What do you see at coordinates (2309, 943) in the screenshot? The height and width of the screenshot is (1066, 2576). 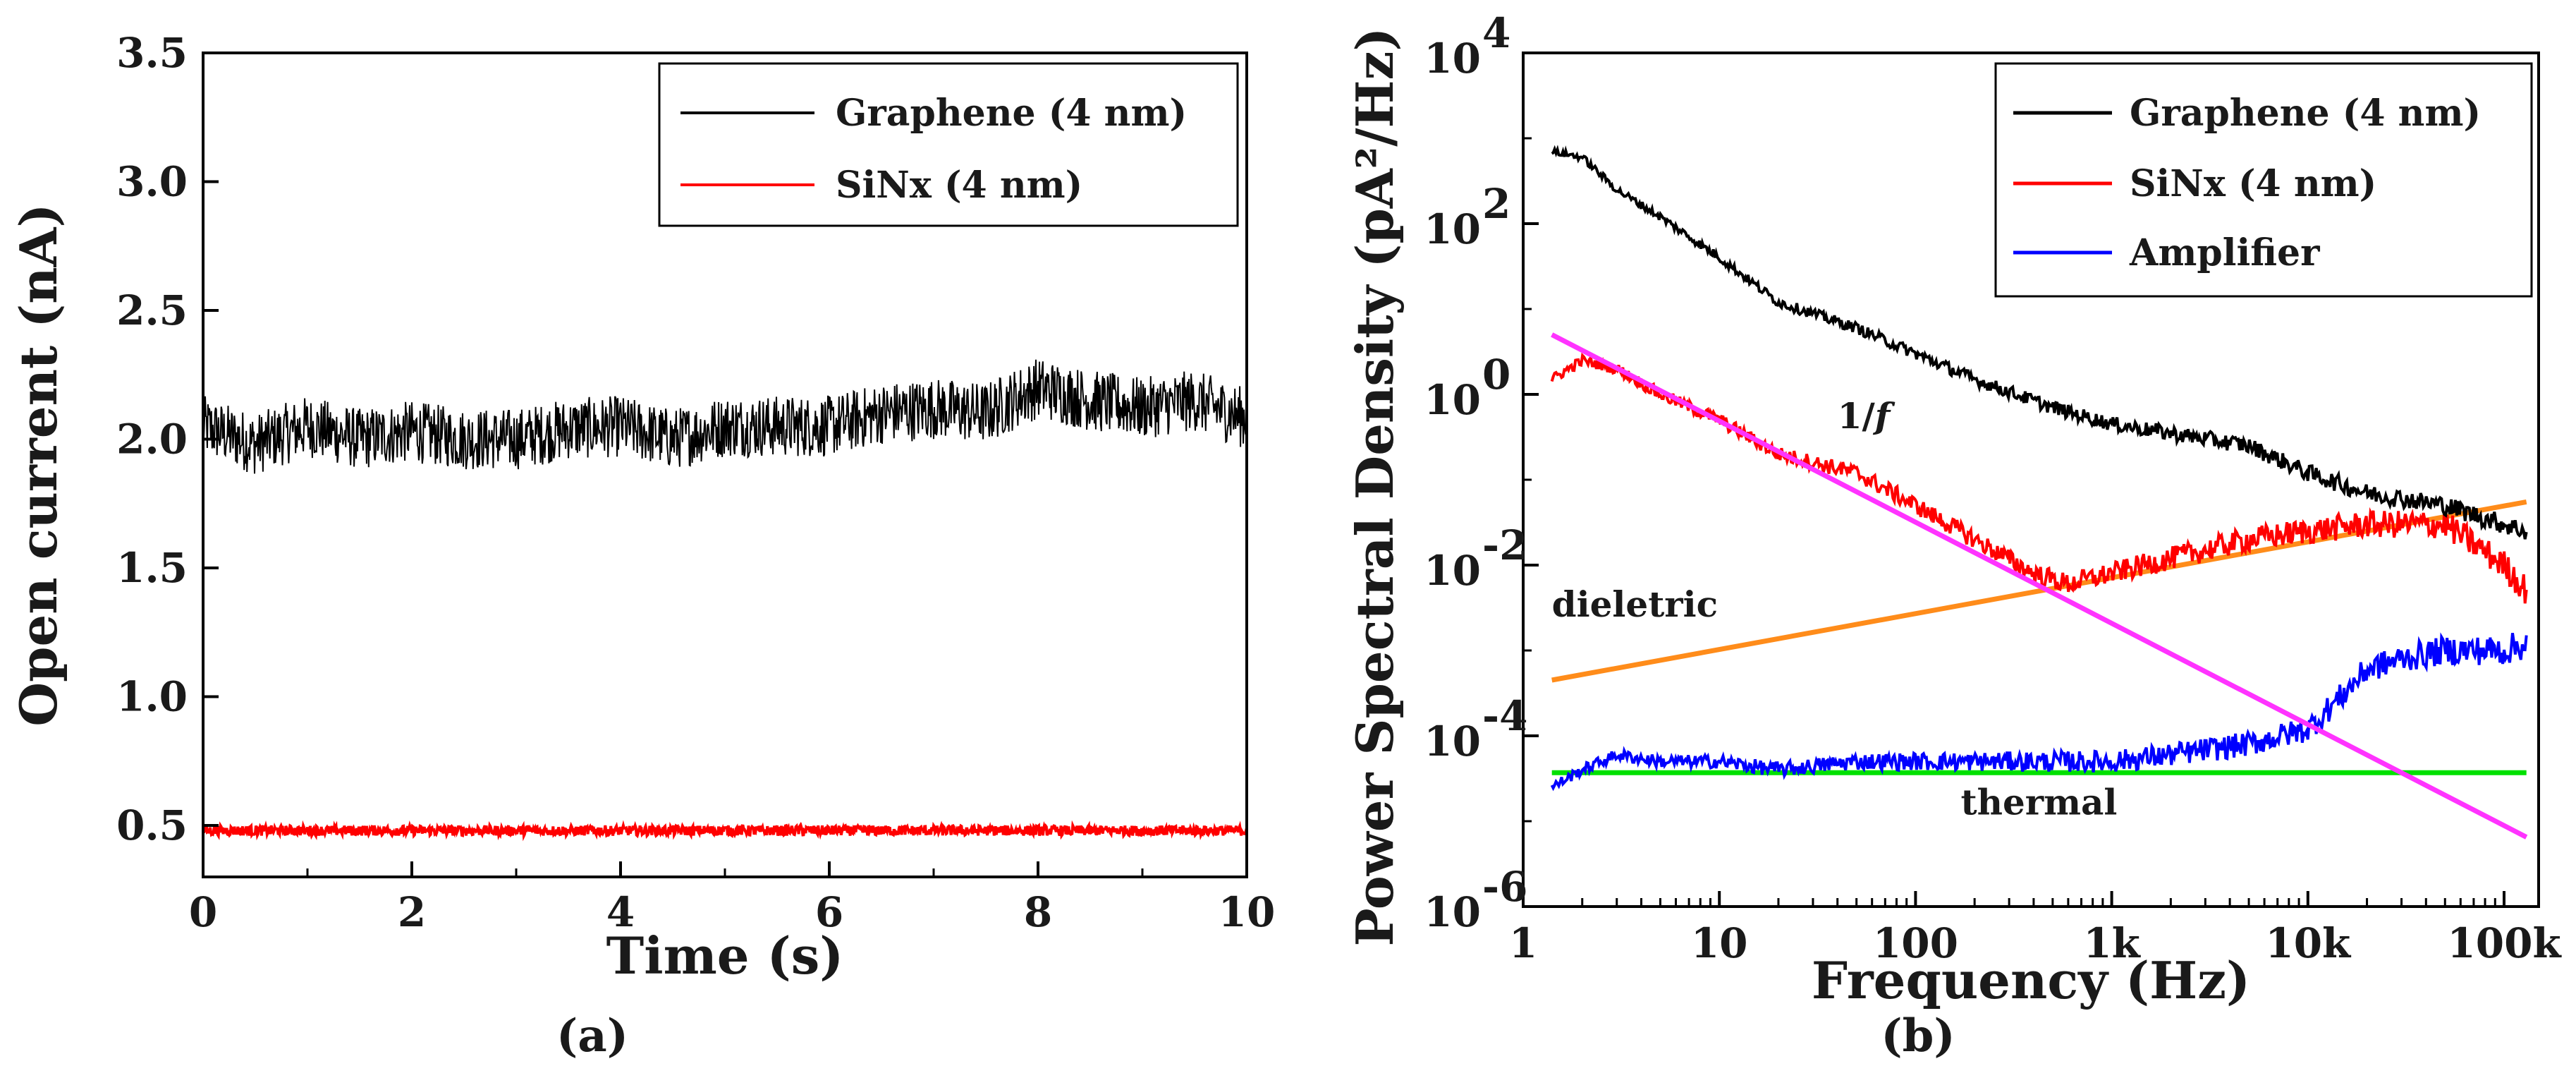 I see `panel-b-x-tick-label: 10k` at bounding box center [2309, 943].